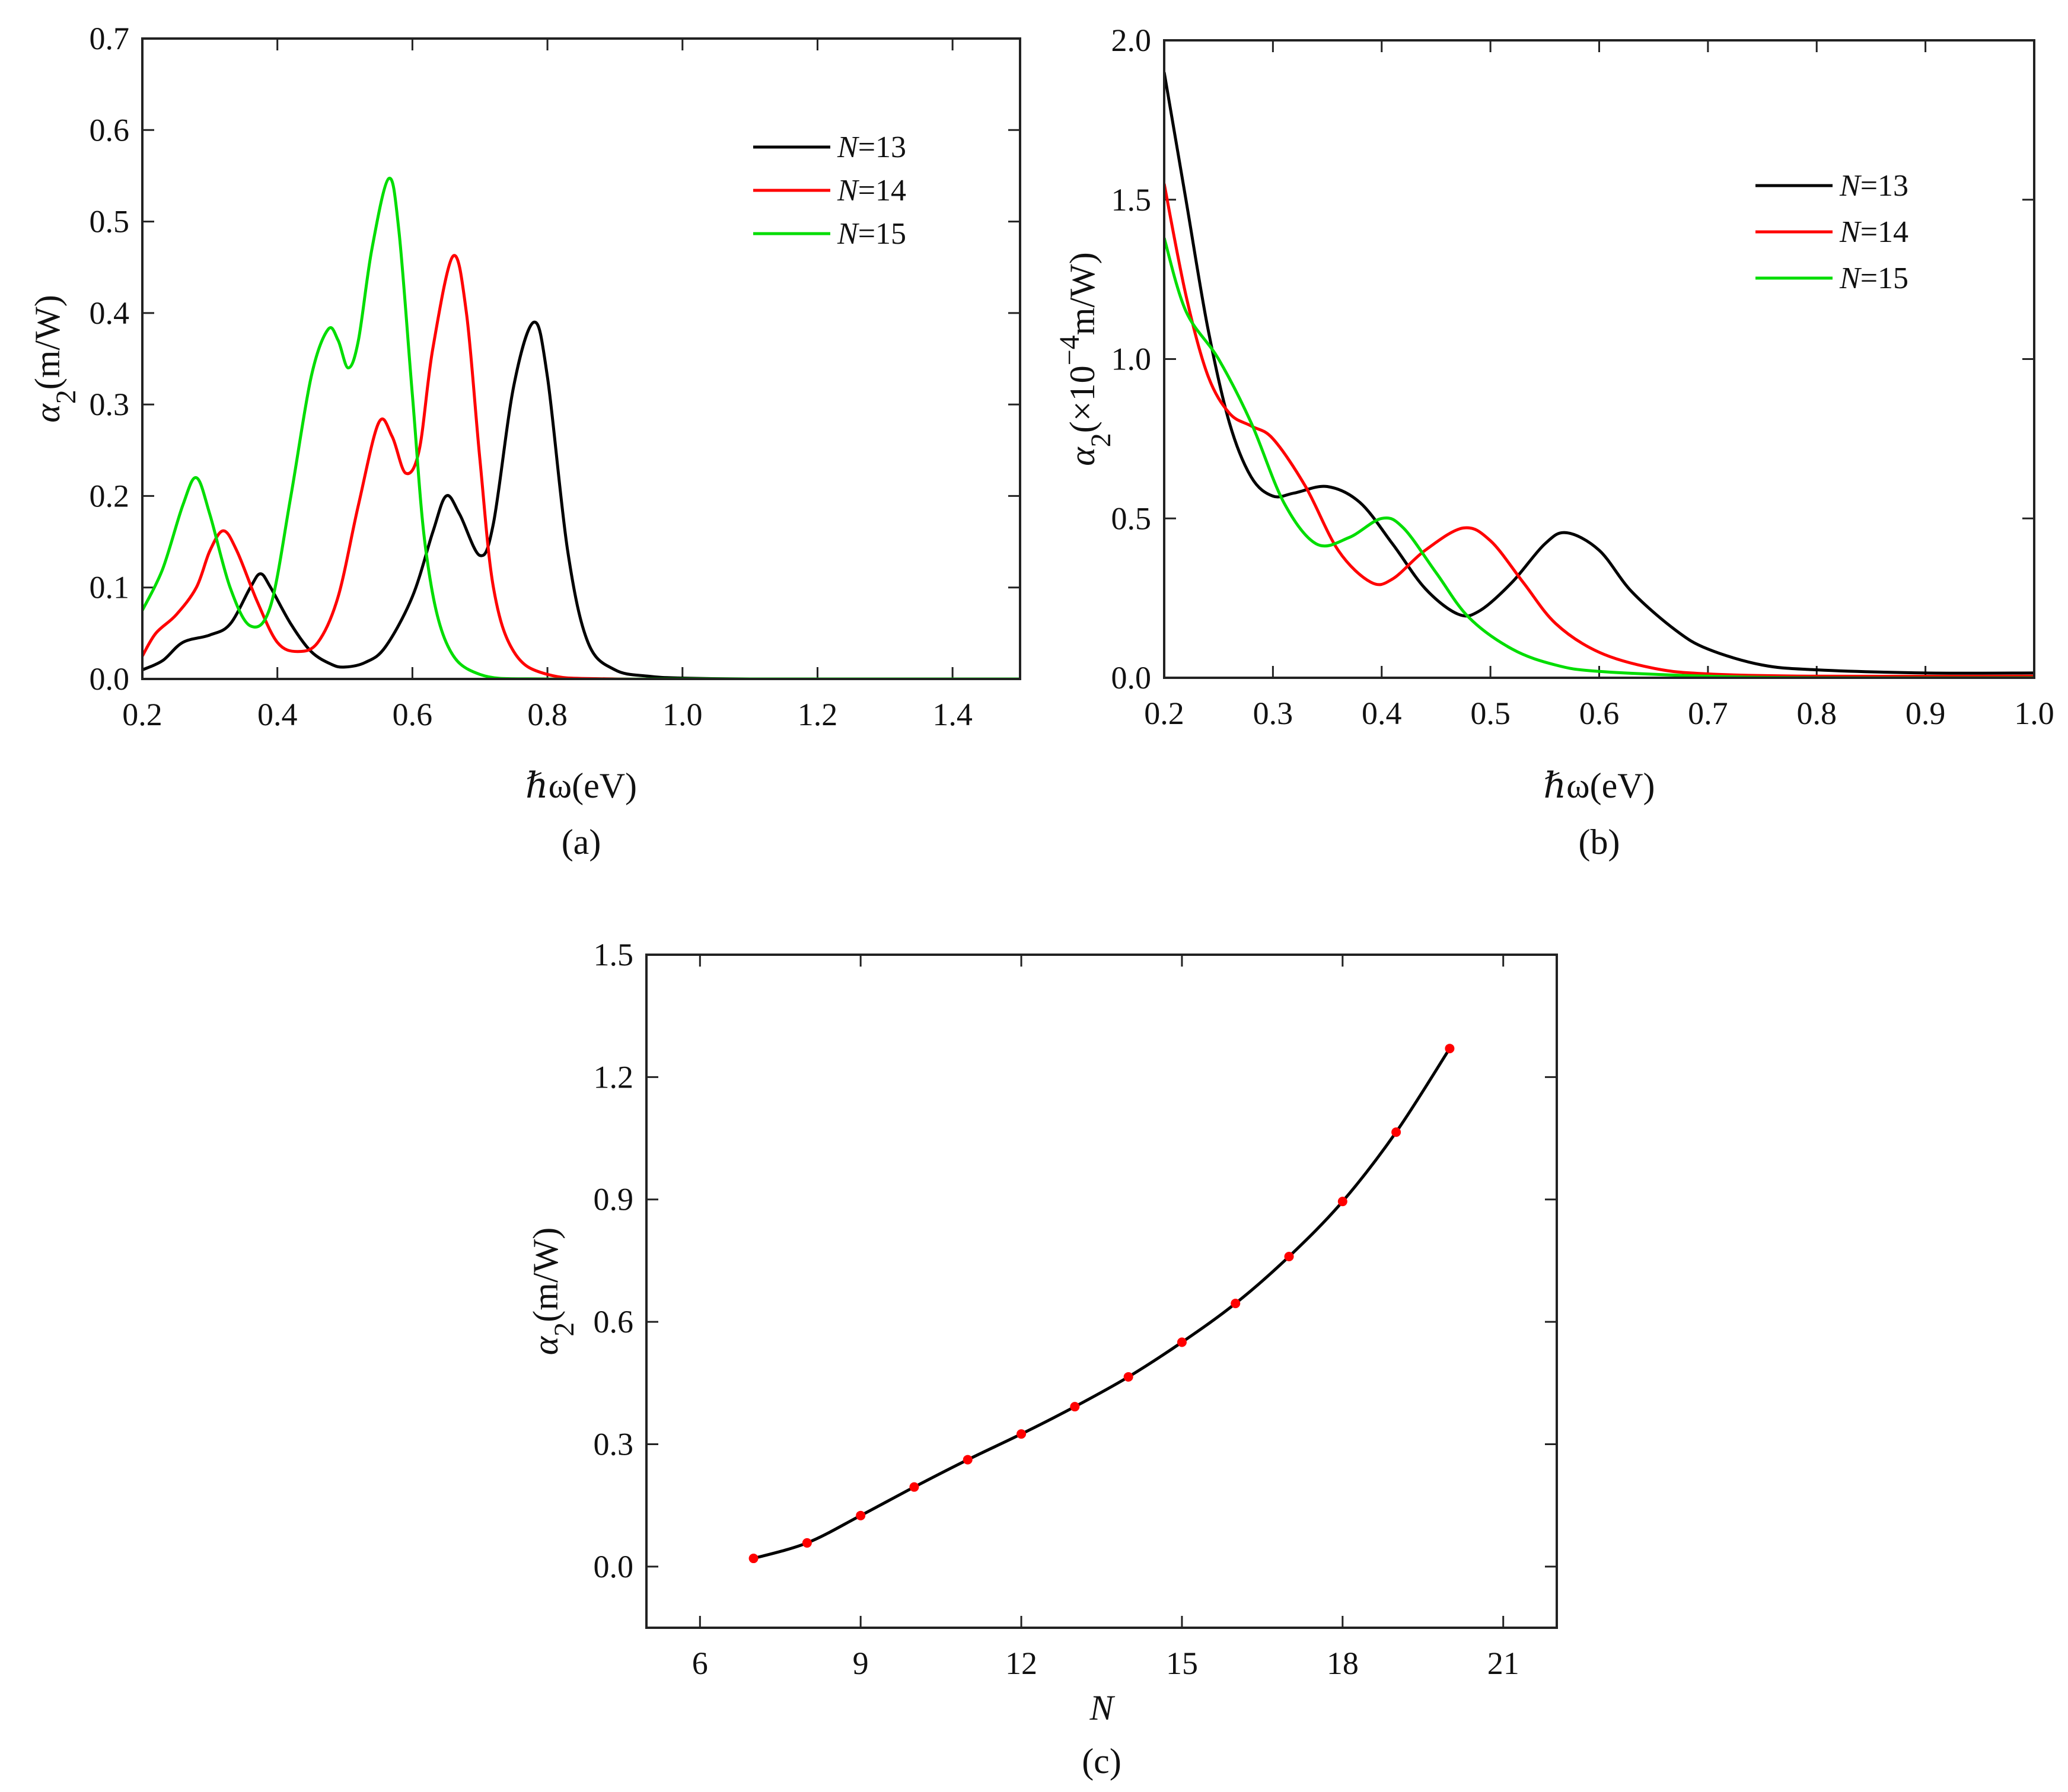  What do you see at coordinates (110, 496) in the screenshot?
I see `y-tick-label: 0.2` at bounding box center [110, 496].